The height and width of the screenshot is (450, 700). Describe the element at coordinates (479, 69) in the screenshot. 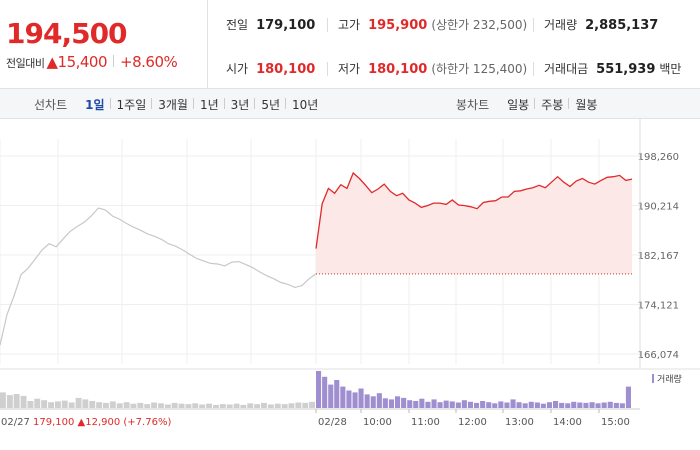

I see `lower-limit: (하한가 125,400)` at that location.